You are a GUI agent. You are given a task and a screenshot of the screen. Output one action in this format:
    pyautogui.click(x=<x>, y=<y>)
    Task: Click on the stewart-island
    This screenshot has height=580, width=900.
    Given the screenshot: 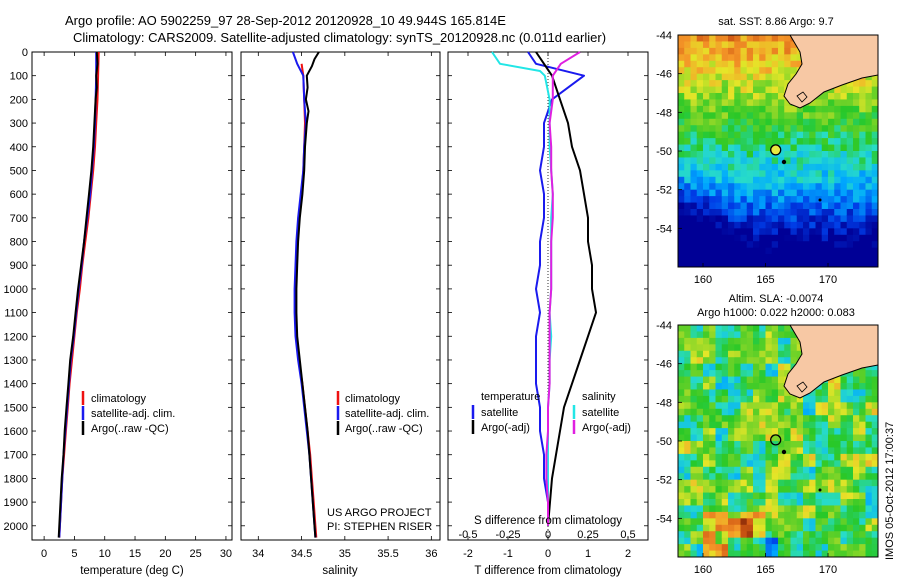 What is the action you would take?
    pyautogui.click(x=802, y=97)
    